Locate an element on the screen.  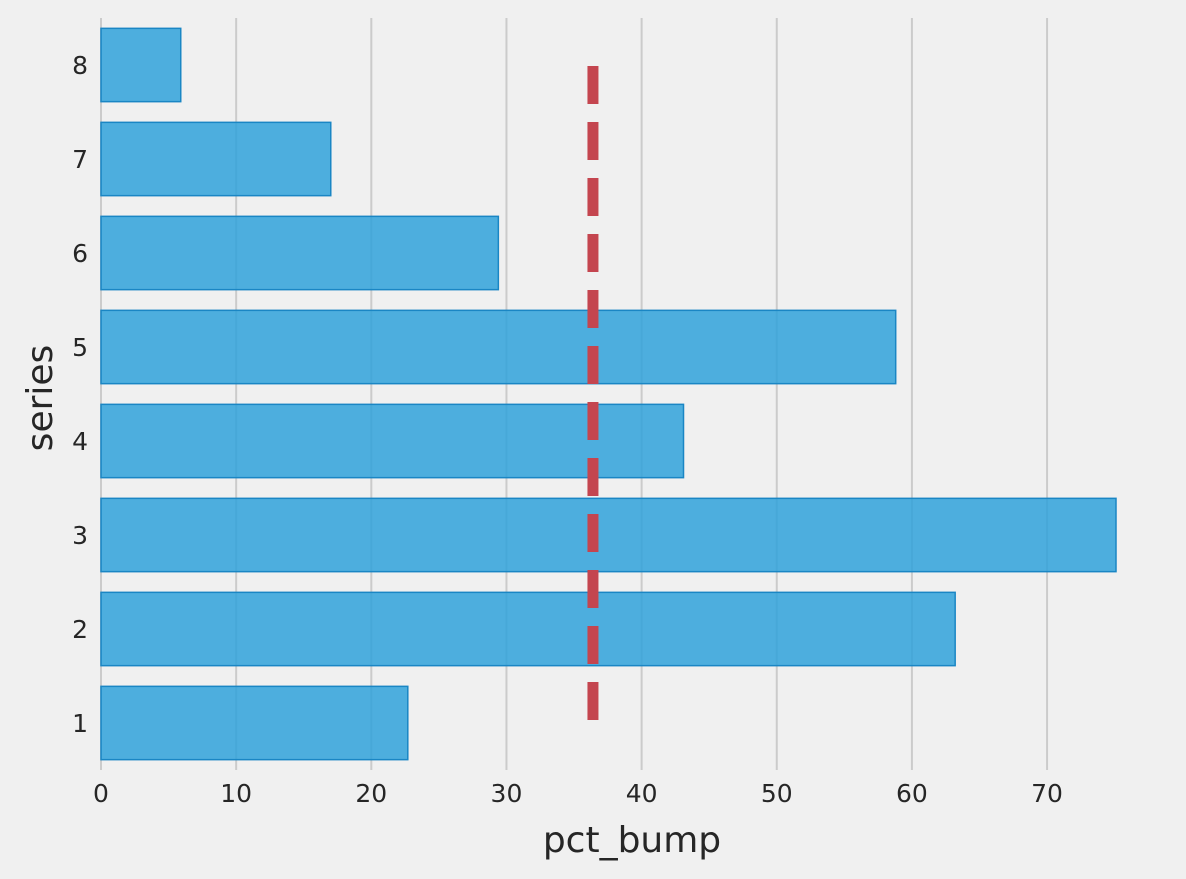
y-tick-labels: 1 2 3 4 5 6 7 8 is located at coordinates (80, 394).